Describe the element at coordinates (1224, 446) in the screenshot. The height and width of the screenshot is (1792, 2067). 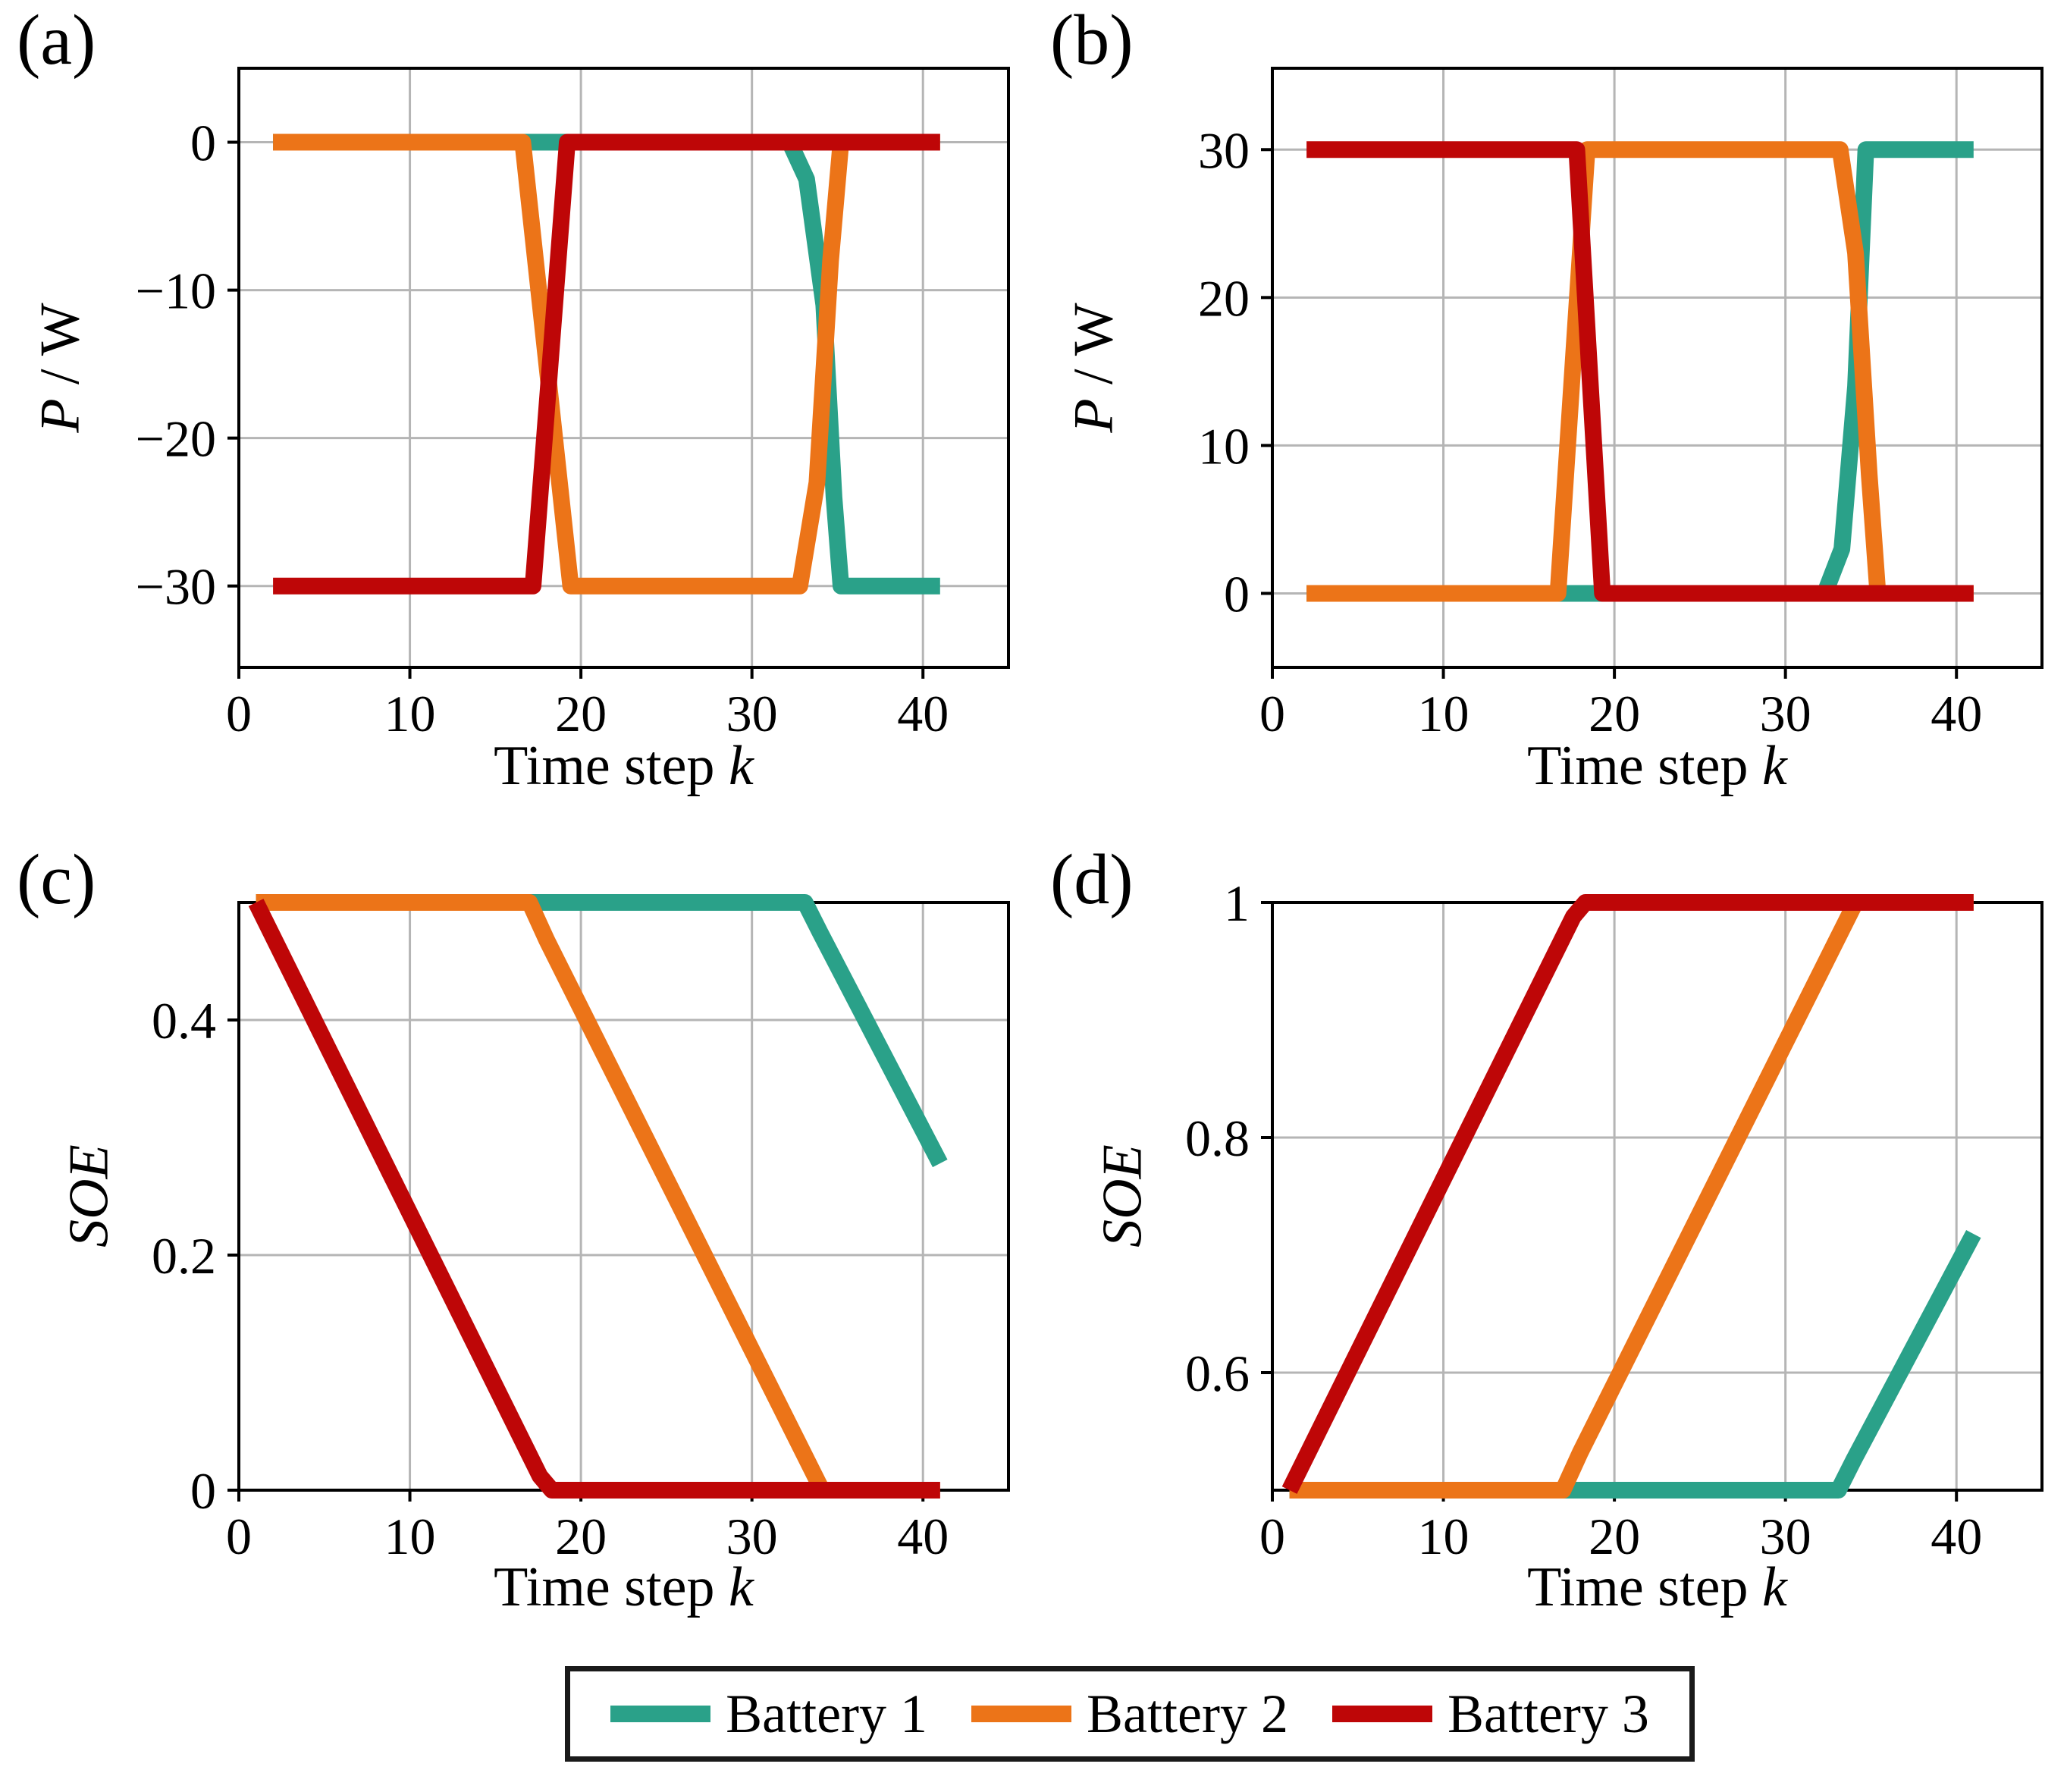
I see `tick-label-y: 10` at that location.